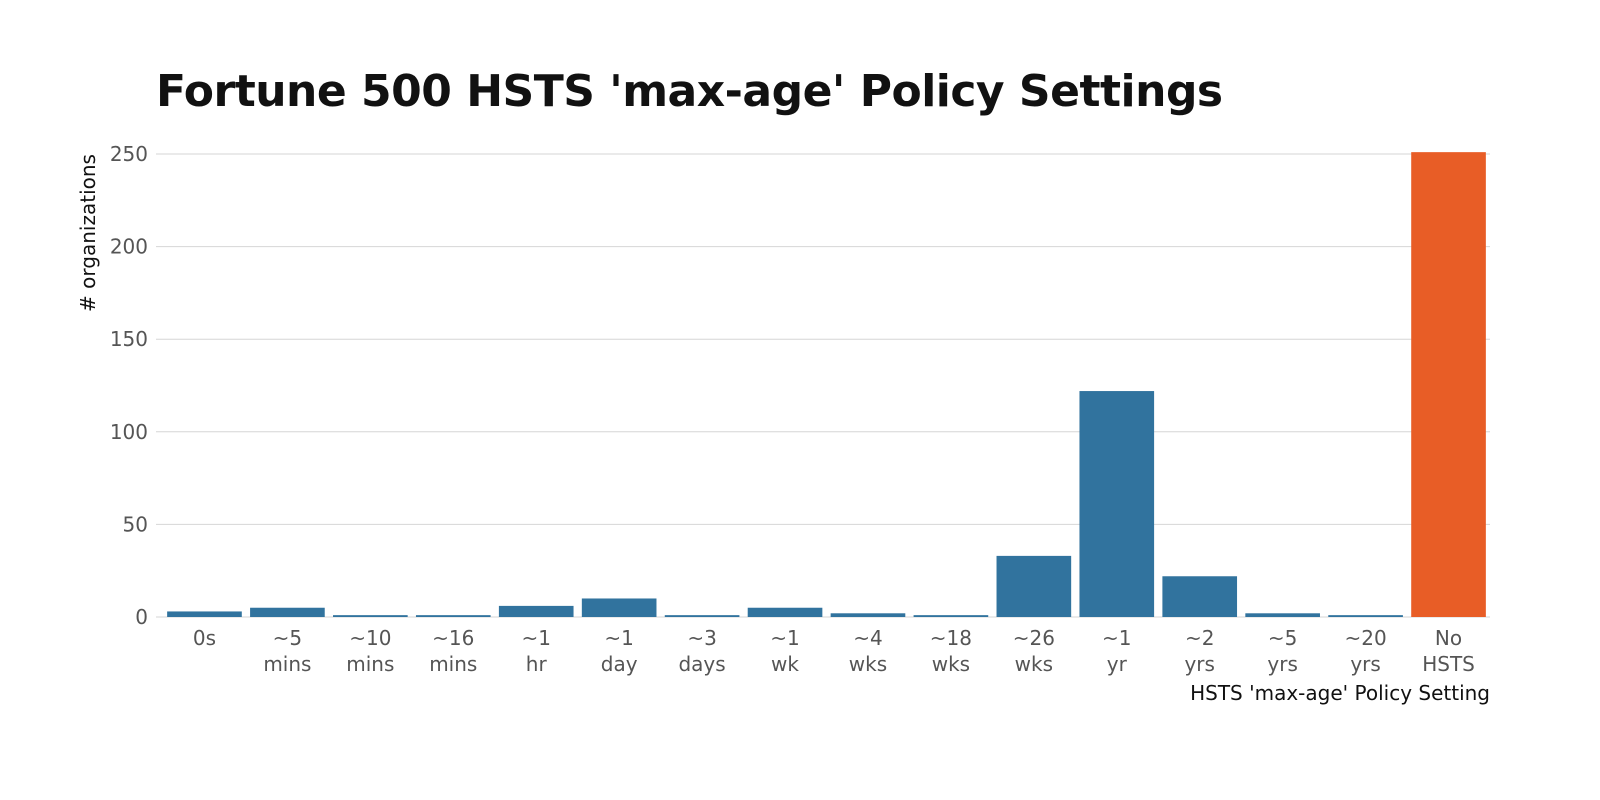 The image size is (1600, 800). Describe the element at coordinates (141, 617) in the screenshot. I see `y-tick-label: 0` at that location.